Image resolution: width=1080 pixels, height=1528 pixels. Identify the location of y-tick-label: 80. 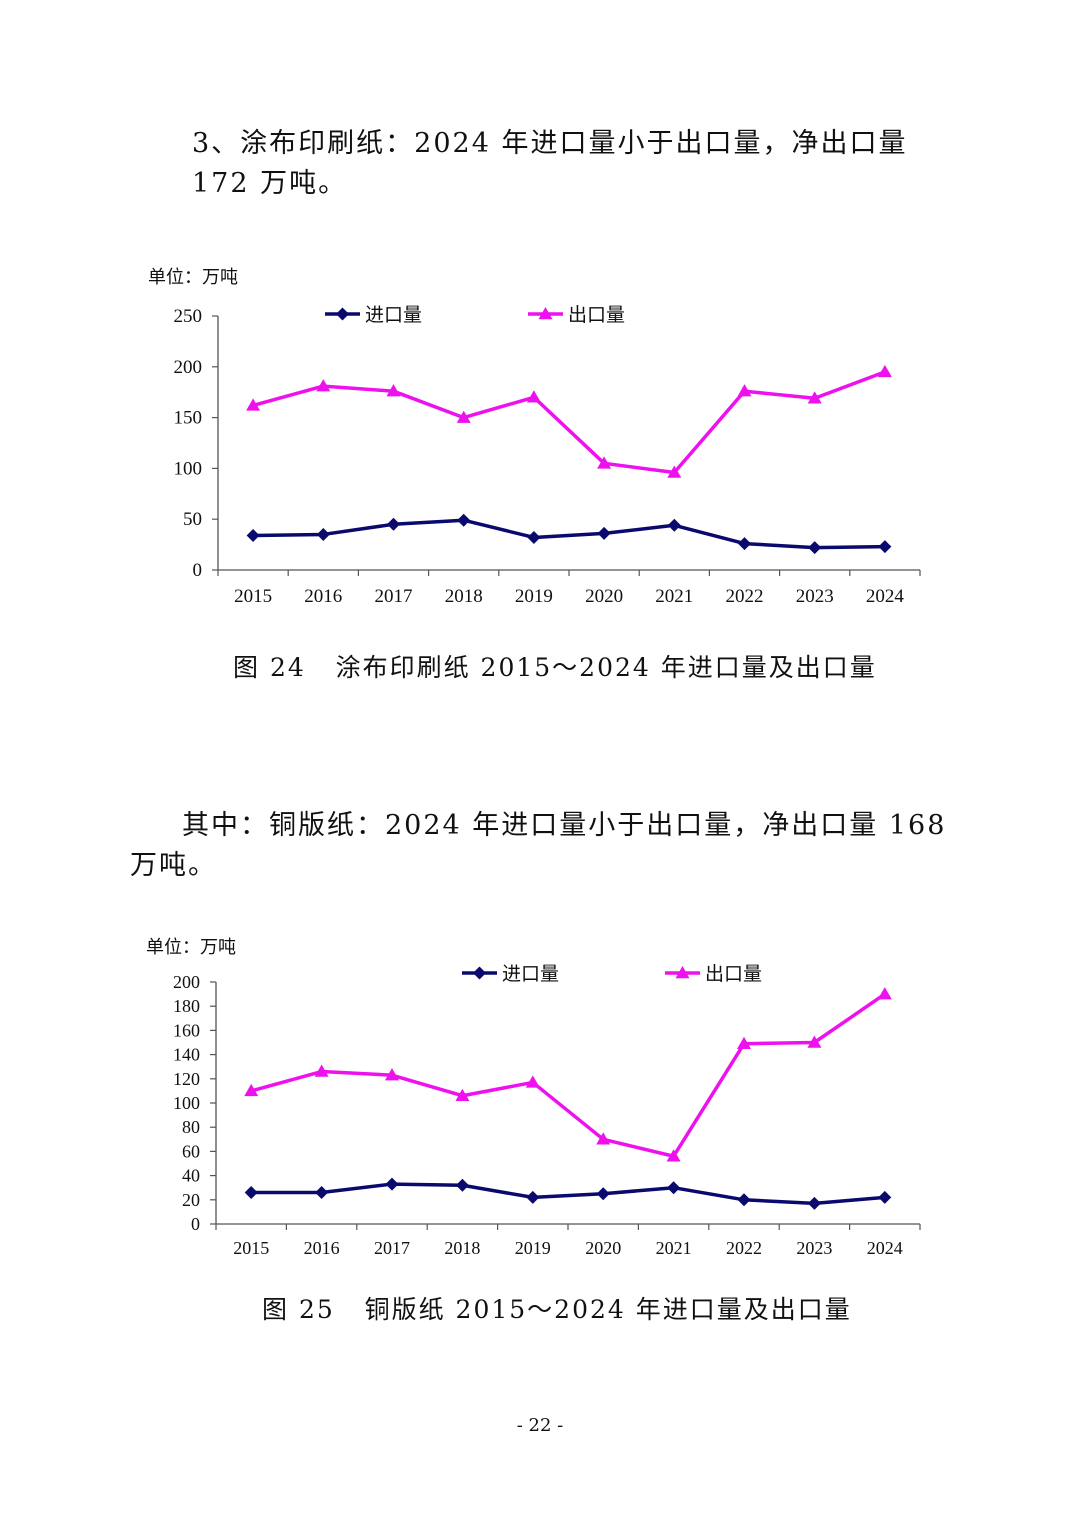
(191, 1127).